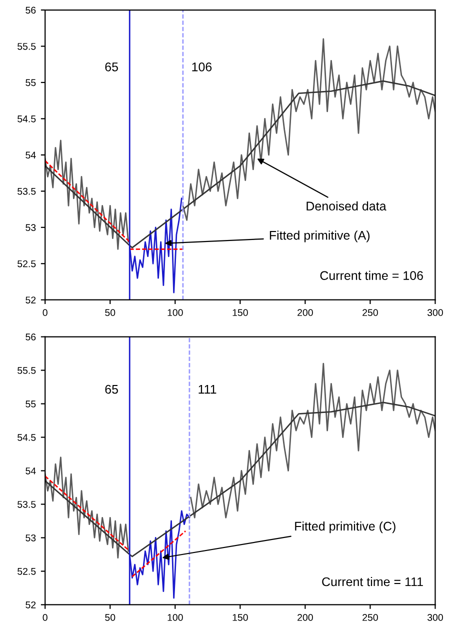 This screenshot has height=626, width=451. What do you see at coordinates (345, 527) in the screenshot?
I see `annotation: Fitted primitive (C)` at bounding box center [345, 527].